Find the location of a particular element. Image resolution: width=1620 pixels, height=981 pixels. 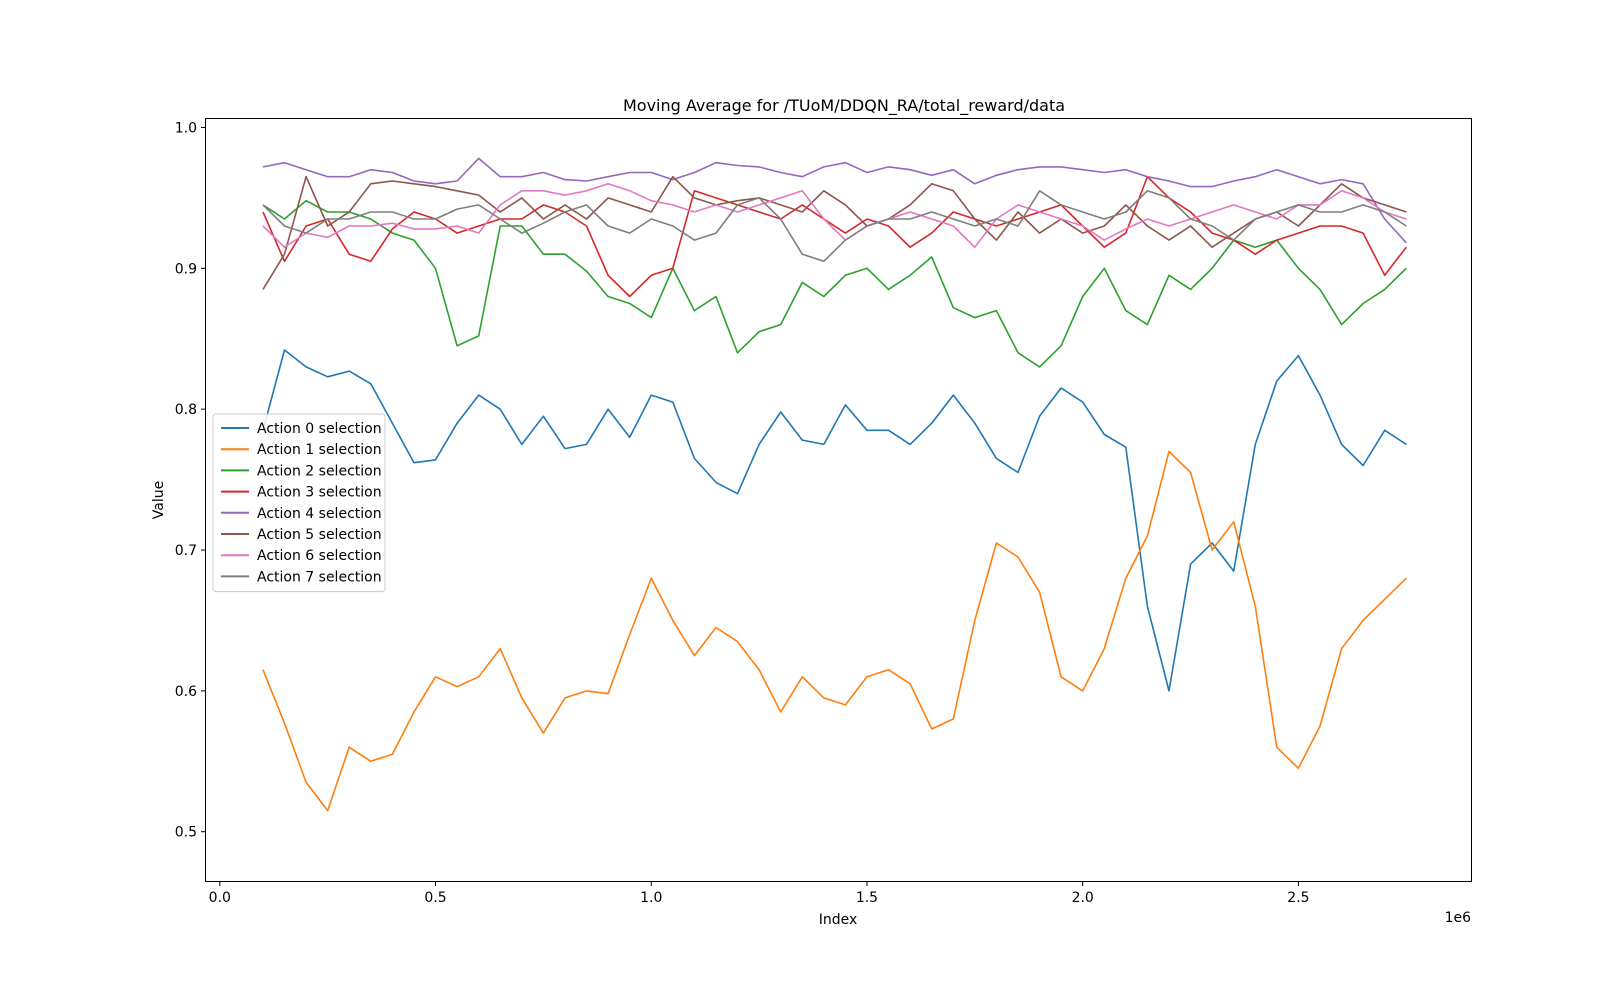

legend-box is located at coordinates (299, 503).